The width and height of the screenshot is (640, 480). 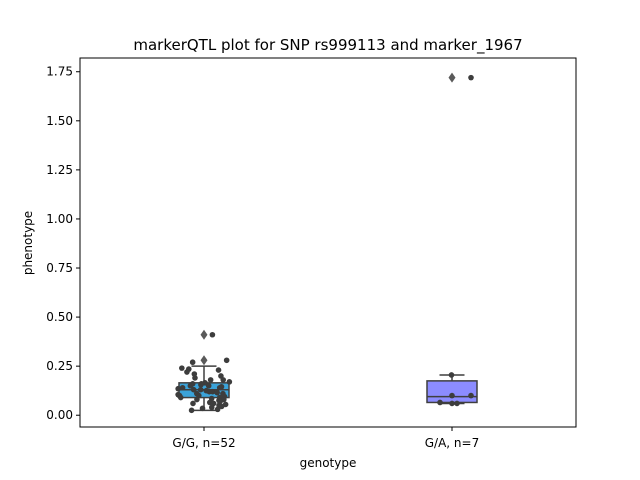 I want to click on x-axis: G/G, n=52 G/A, n=7, so click(x=325, y=438).